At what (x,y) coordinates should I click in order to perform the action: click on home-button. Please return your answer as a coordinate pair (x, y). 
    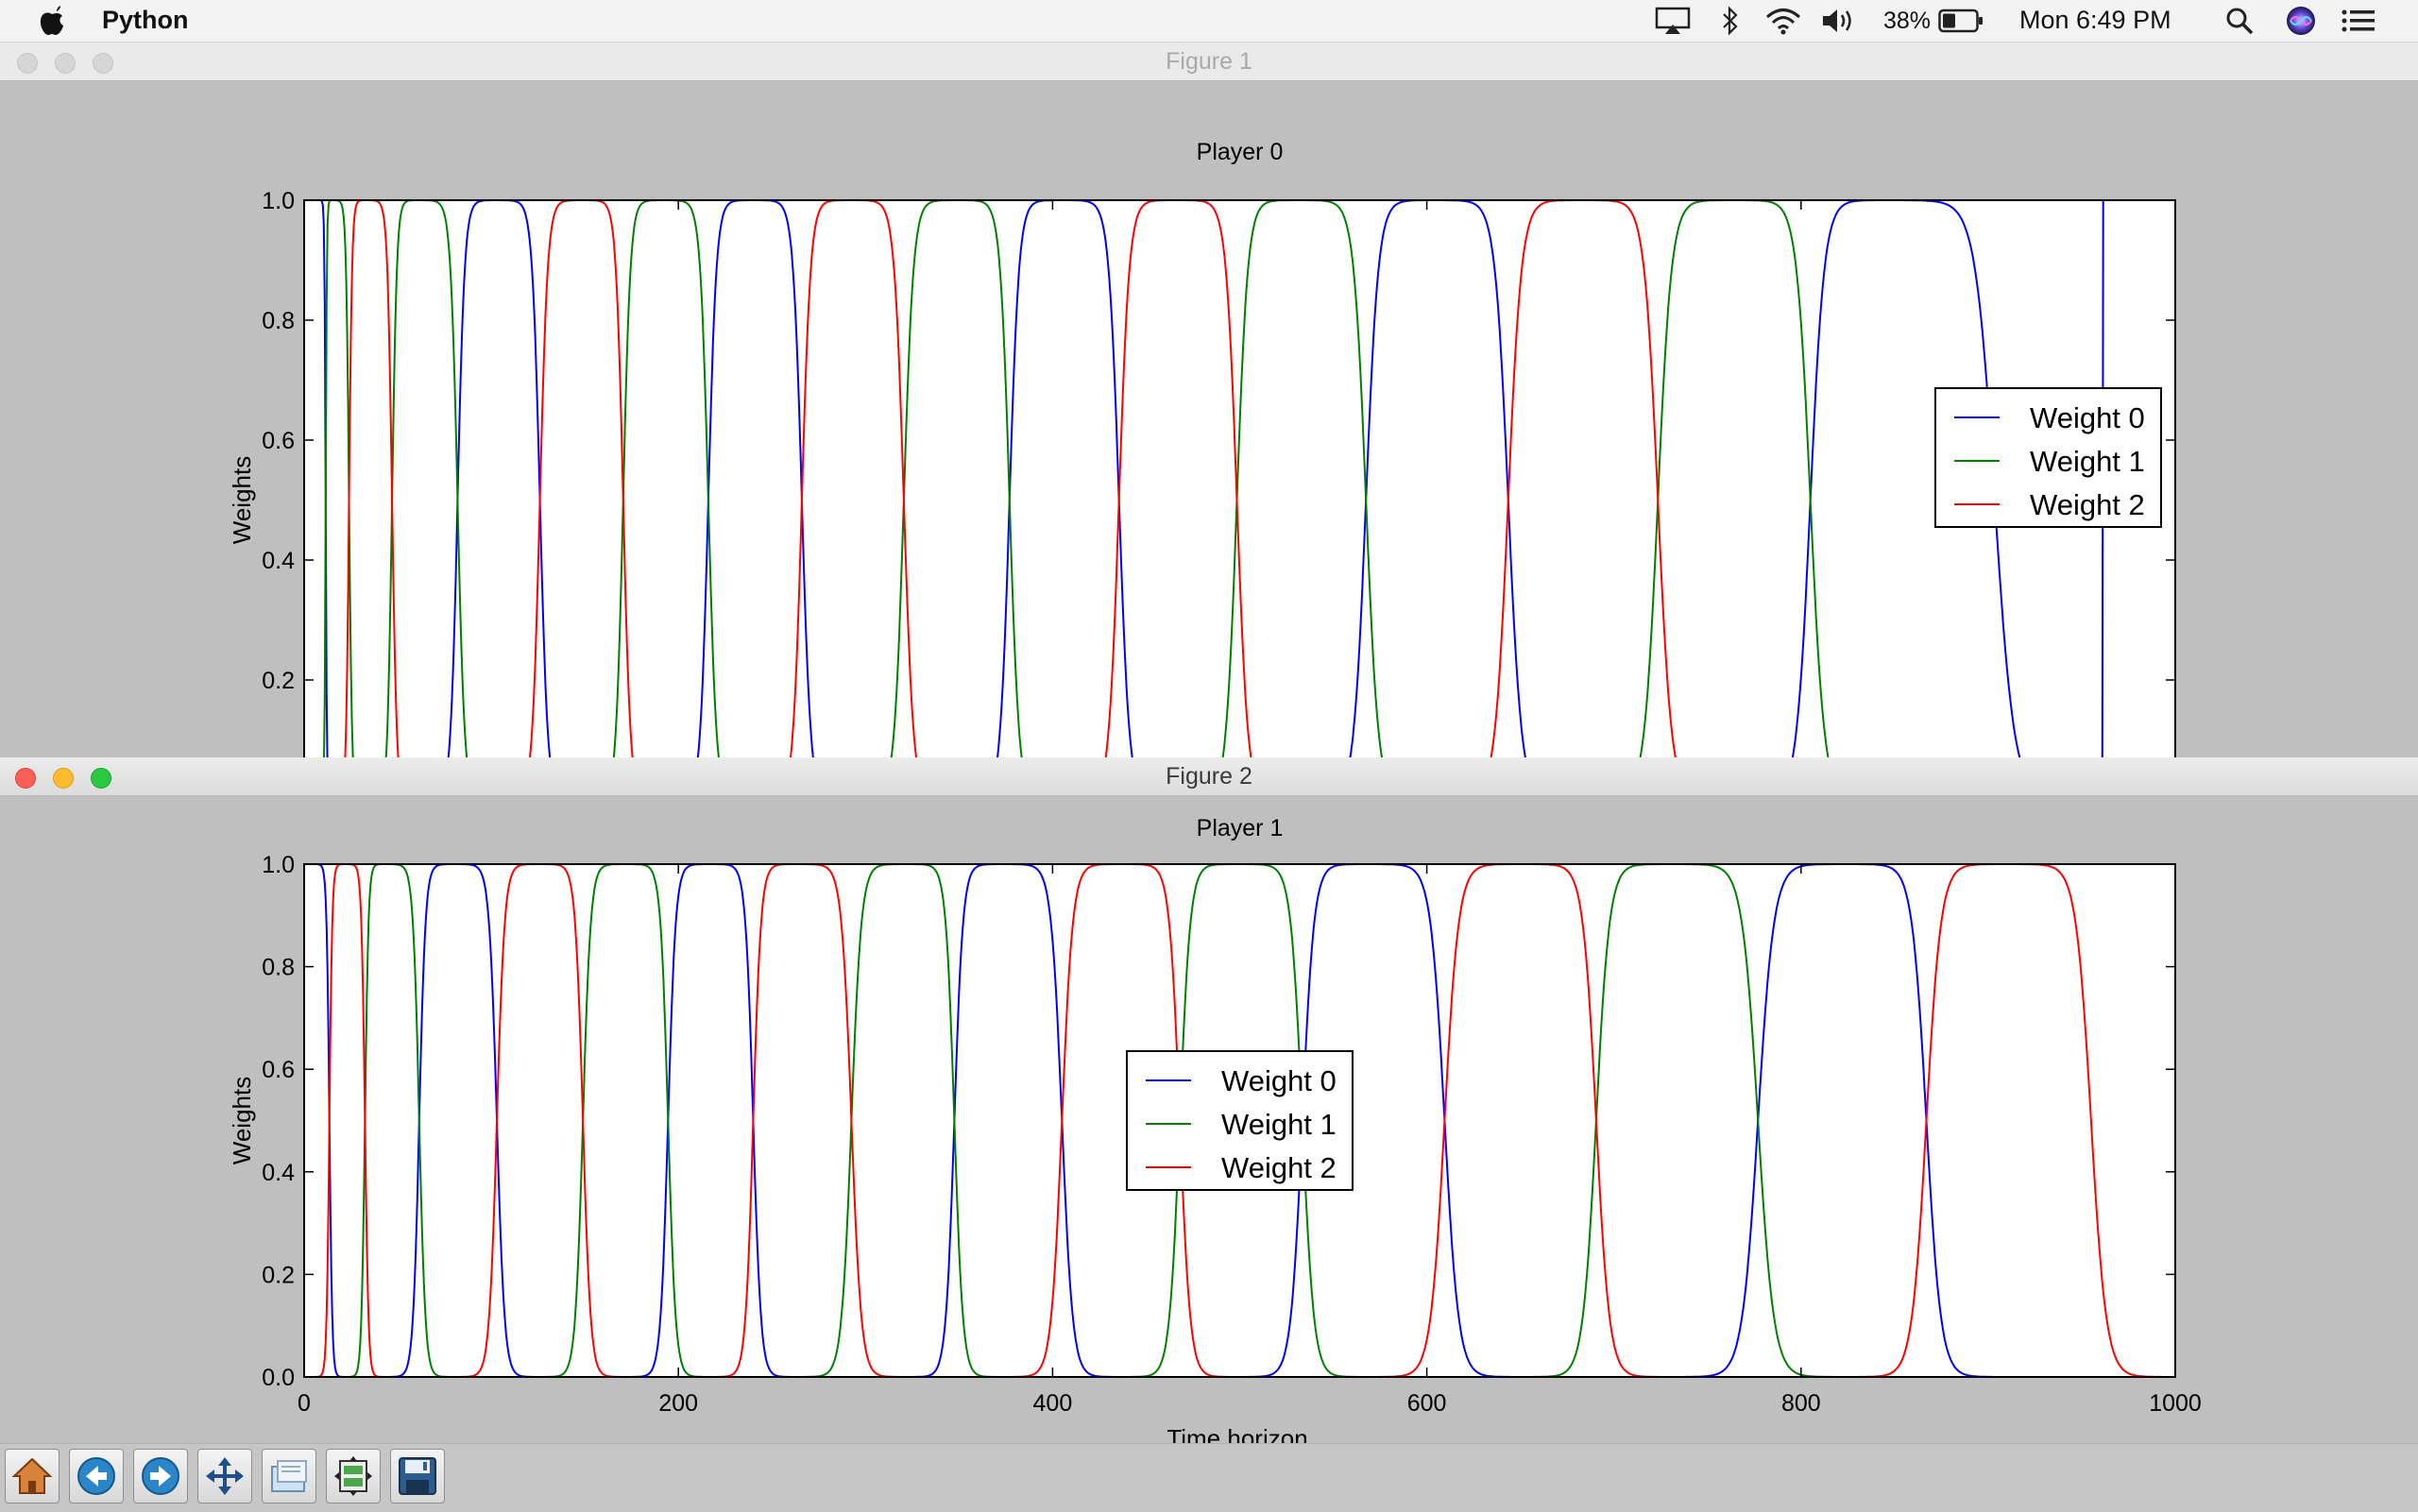
    Looking at the image, I should click on (32, 1476).